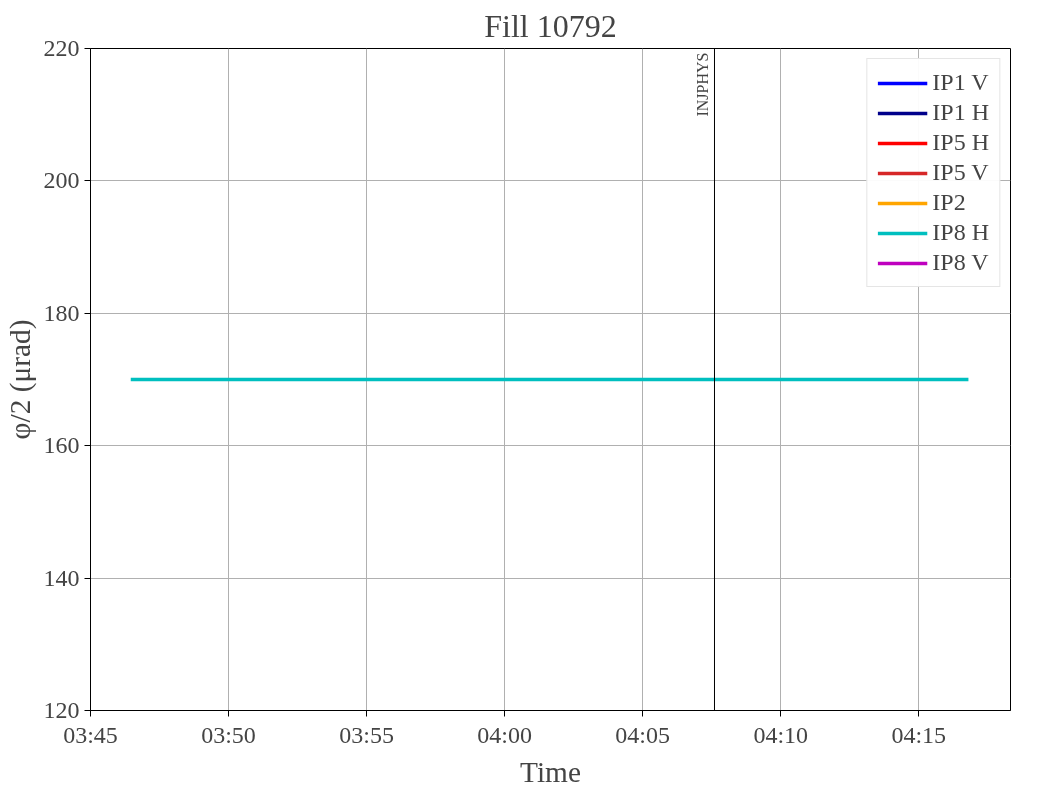 Image resolution: width=1040 pixels, height=800 pixels. What do you see at coordinates (228, 734) in the screenshot?
I see `x-tick-label: 03:50` at bounding box center [228, 734].